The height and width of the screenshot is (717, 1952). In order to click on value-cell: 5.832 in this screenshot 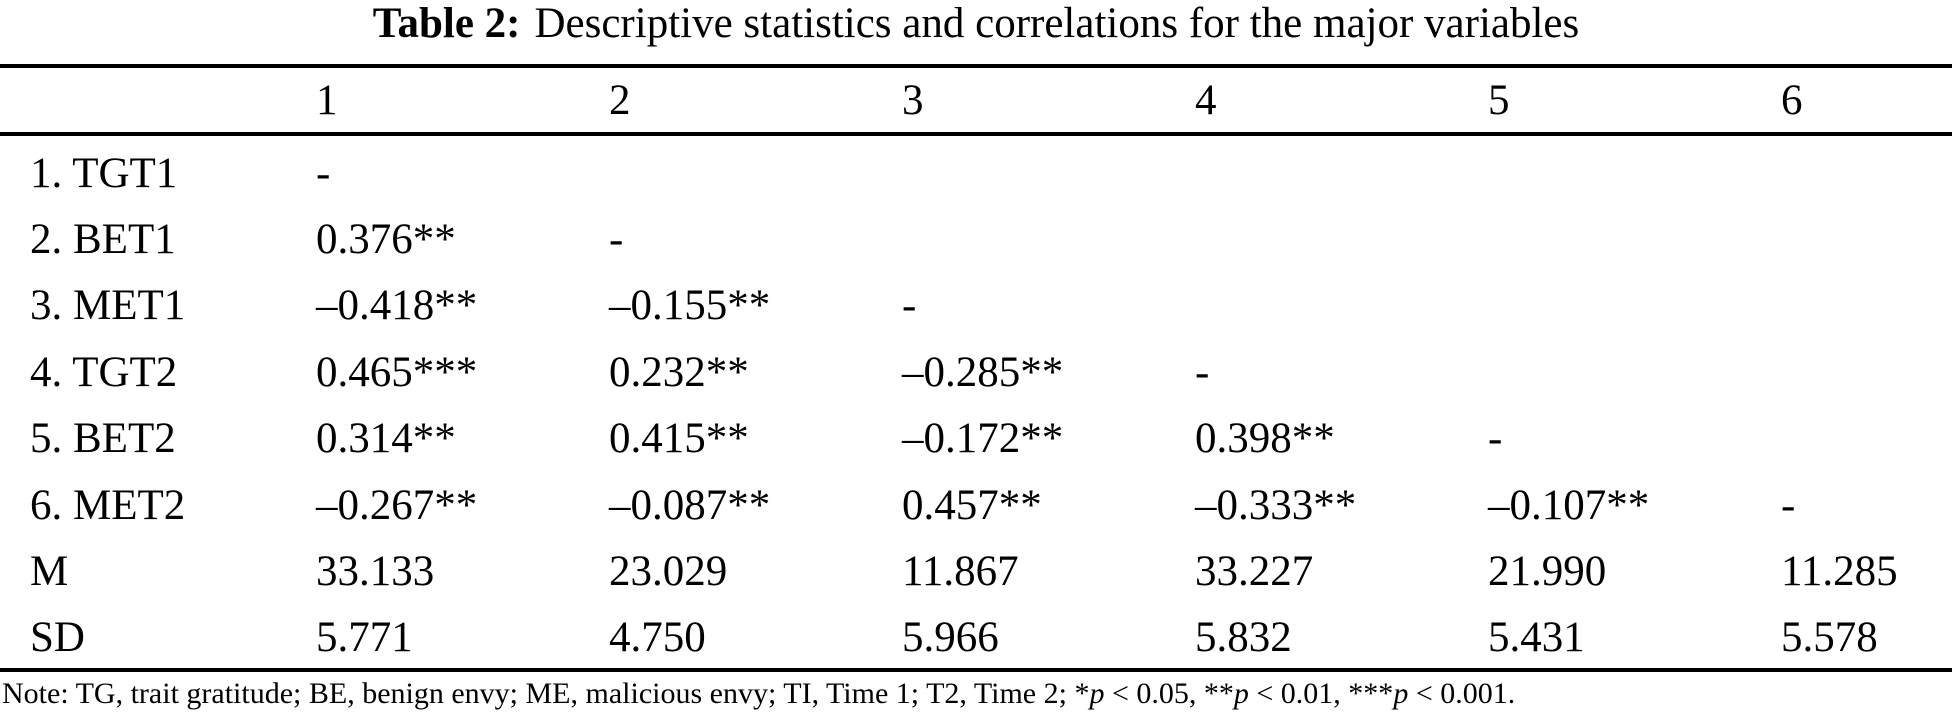, I will do `click(1243, 638)`.